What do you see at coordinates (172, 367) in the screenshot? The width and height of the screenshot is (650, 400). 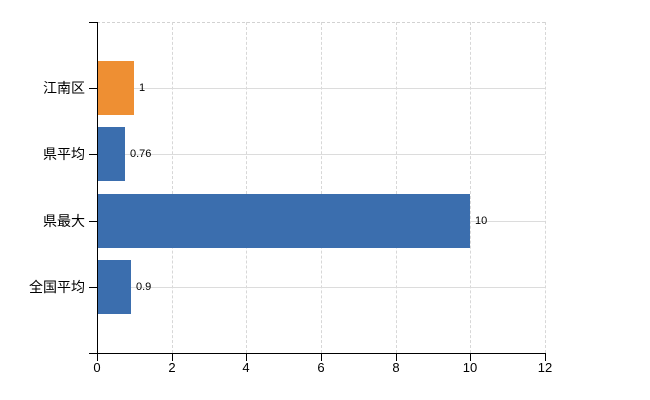 I see `x-tick-label: 2` at bounding box center [172, 367].